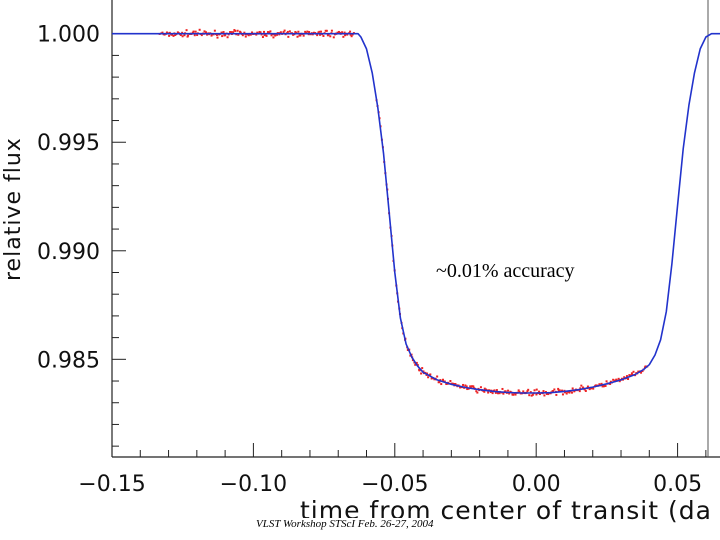 This screenshot has width=720, height=540. What do you see at coordinates (505, 271) in the screenshot?
I see `accuracy-annotation: ~0.01% accuracy` at bounding box center [505, 271].